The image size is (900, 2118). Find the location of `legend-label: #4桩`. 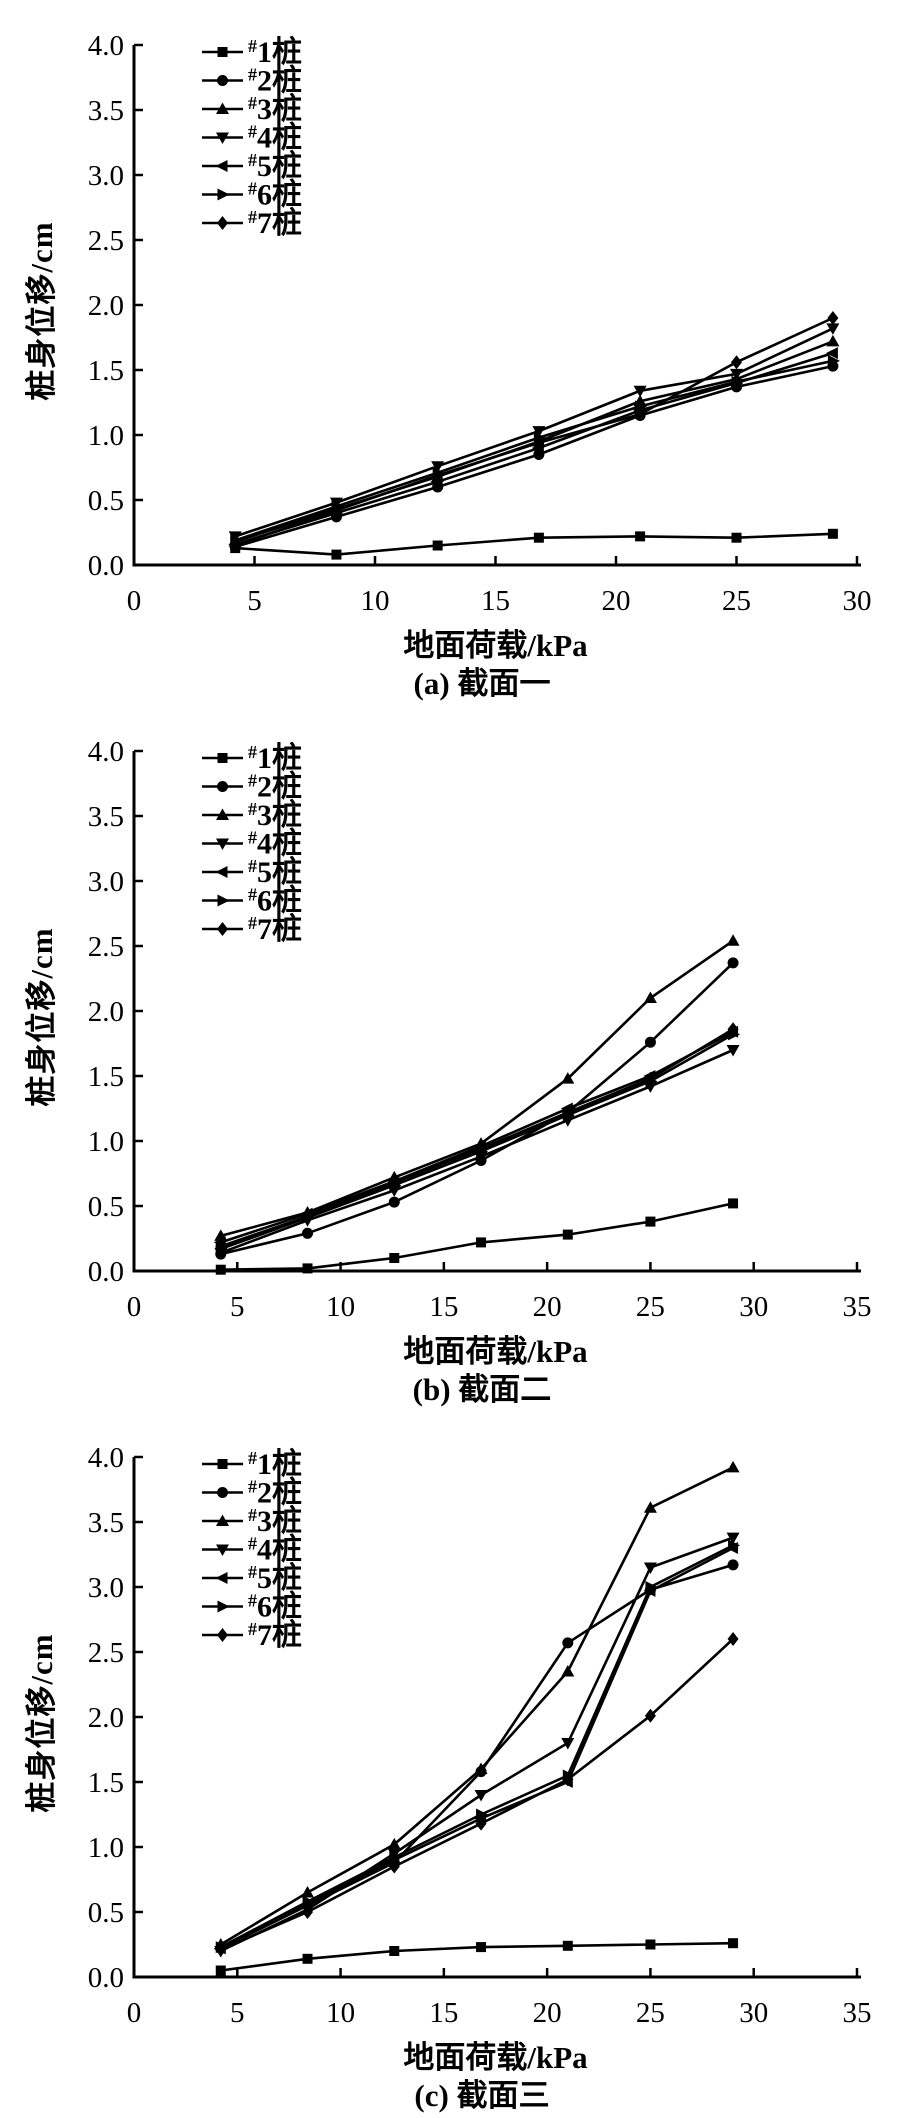

legend-label: #4桩 is located at coordinates (275, 138).